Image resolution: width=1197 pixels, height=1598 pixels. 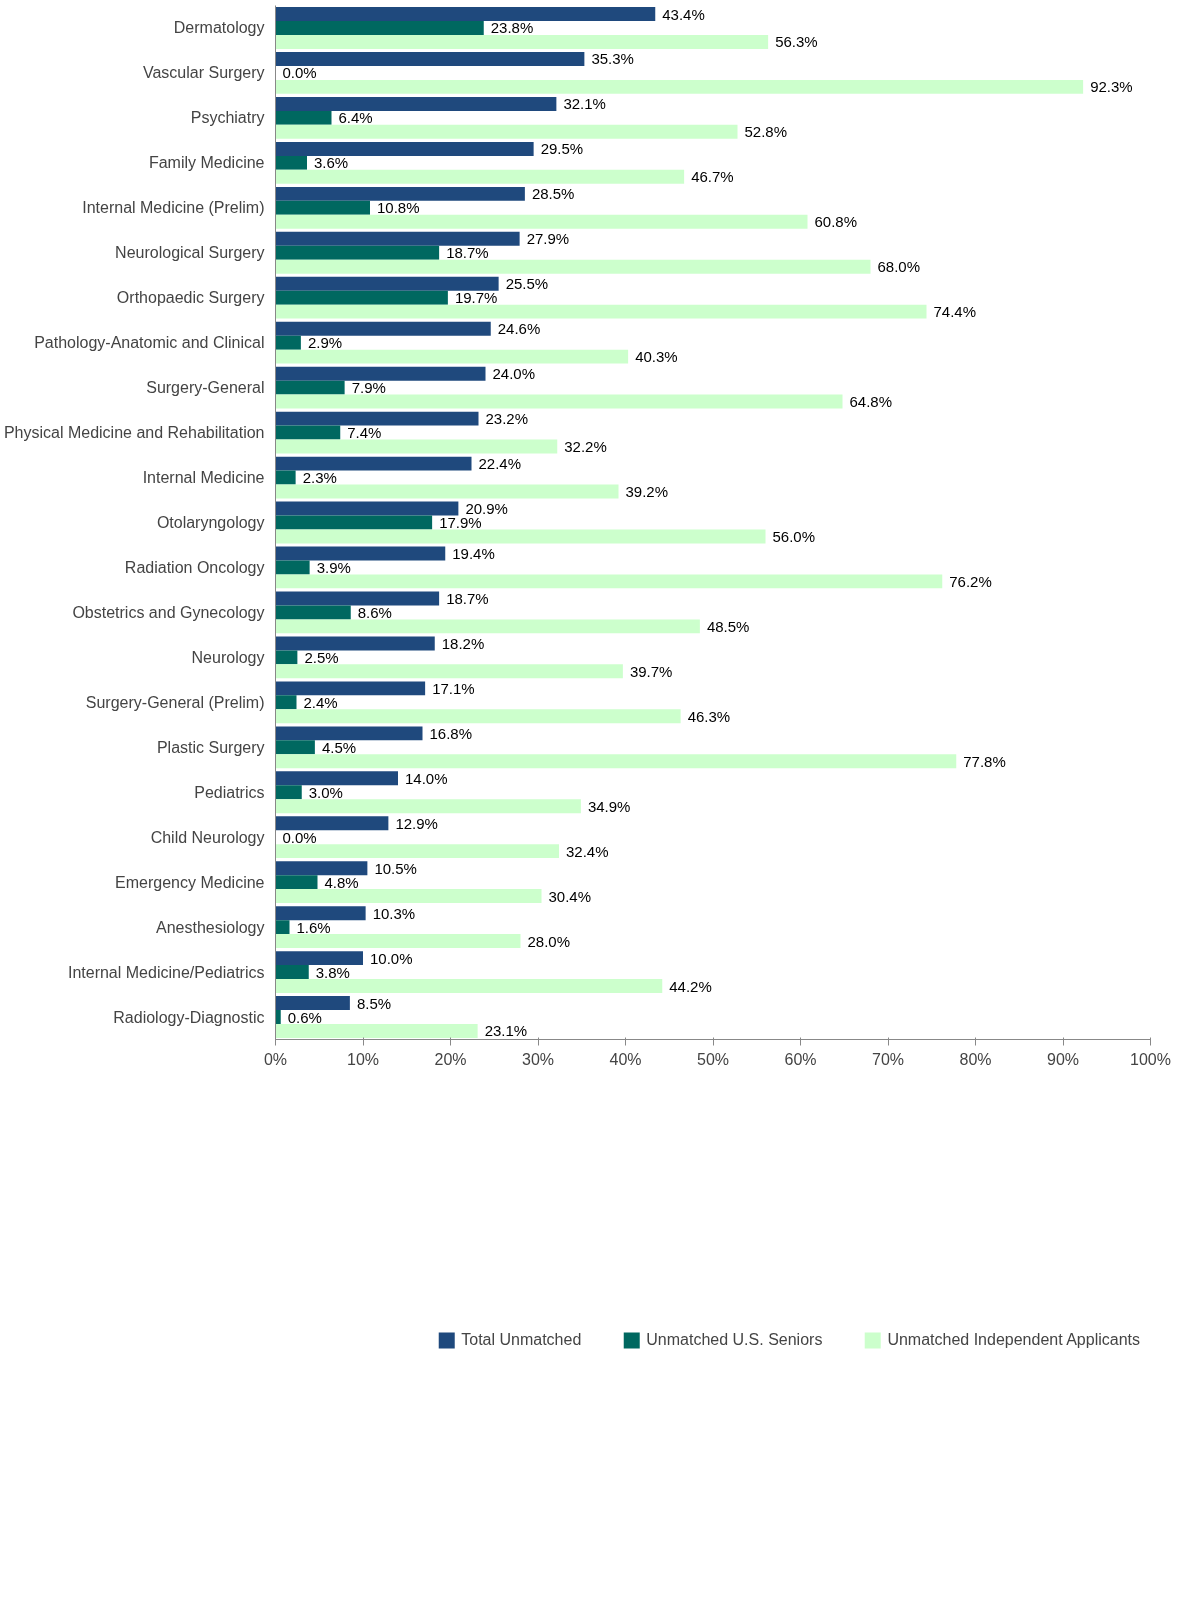 What do you see at coordinates (734, 1340) in the screenshot?
I see `legend-label: Unmatched U.S. Seniors` at bounding box center [734, 1340].